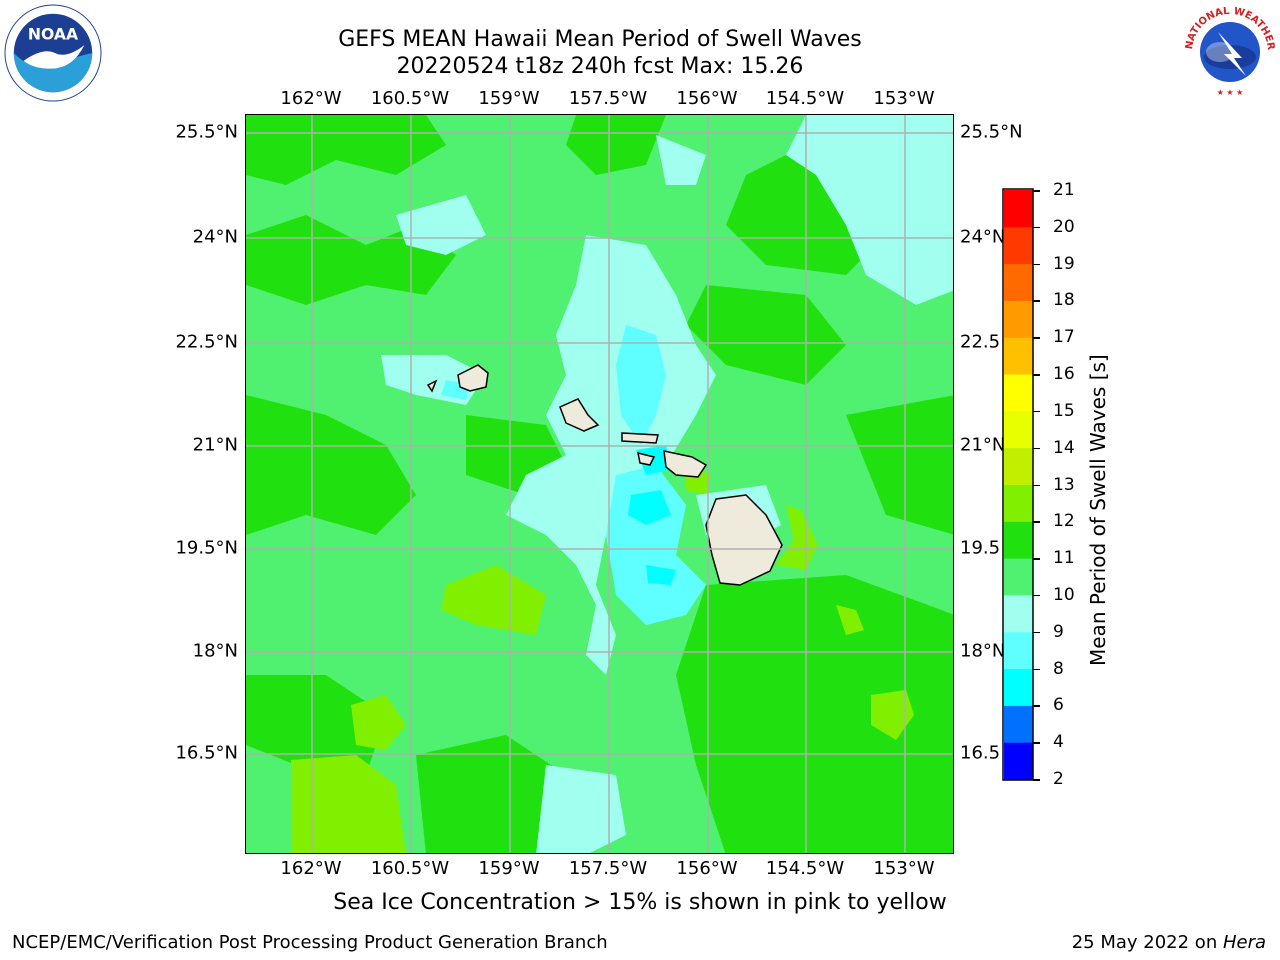  What do you see at coordinates (805, 868) in the screenshot?
I see `lon-tick-bottom: 154.5°W` at bounding box center [805, 868].